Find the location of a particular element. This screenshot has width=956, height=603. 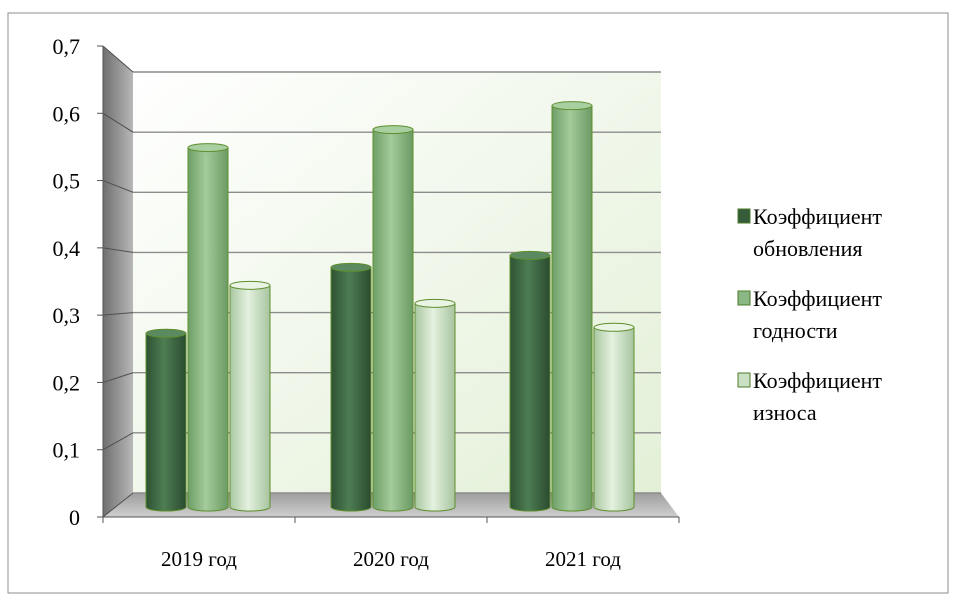

y-tick-label: 0,5 is located at coordinates (67, 181).